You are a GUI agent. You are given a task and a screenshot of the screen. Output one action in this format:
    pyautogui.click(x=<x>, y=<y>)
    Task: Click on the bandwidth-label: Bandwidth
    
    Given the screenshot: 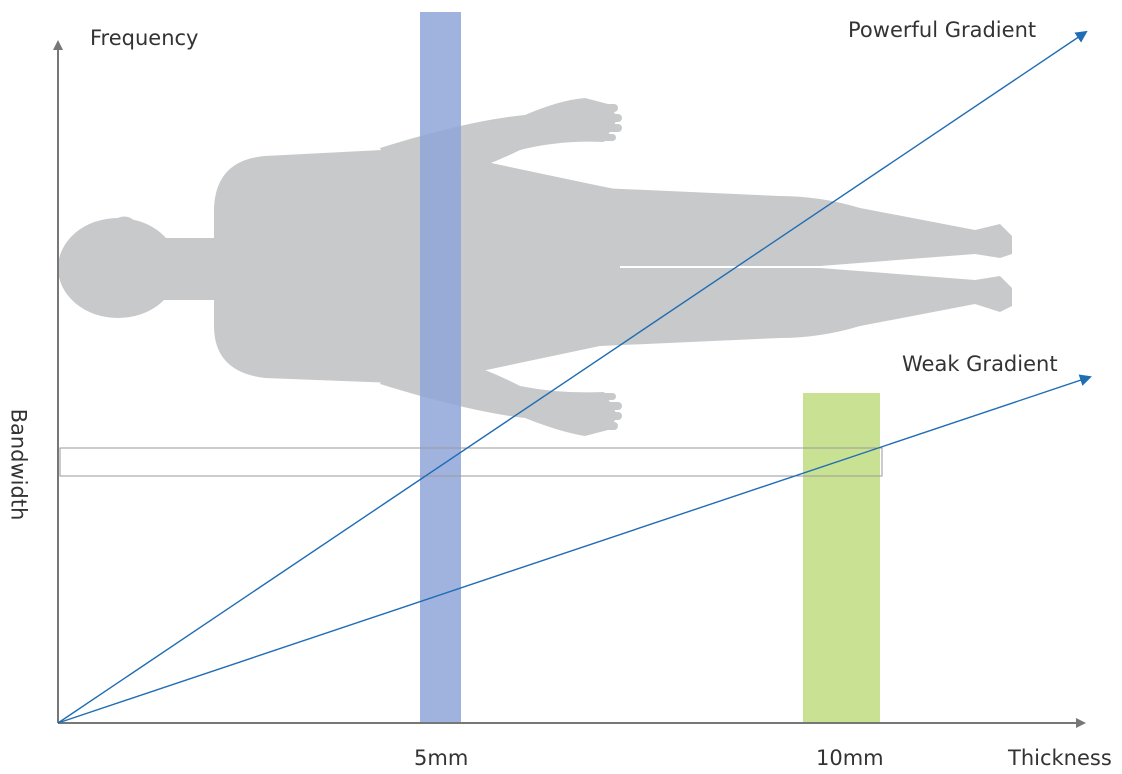 What is the action you would take?
    pyautogui.click(x=18, y=464)
    